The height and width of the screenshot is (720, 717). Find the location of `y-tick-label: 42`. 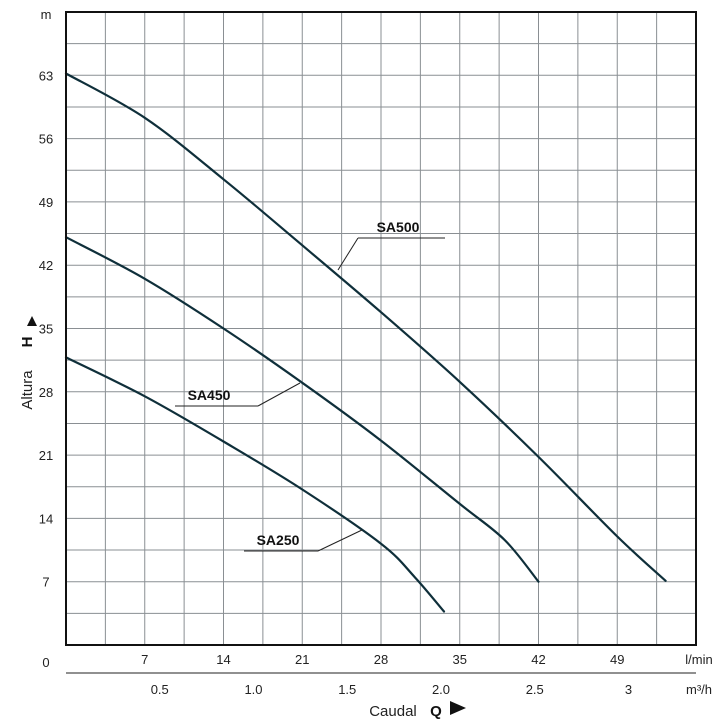

y-tick-label: 42 is located at coordinates (46, 265).